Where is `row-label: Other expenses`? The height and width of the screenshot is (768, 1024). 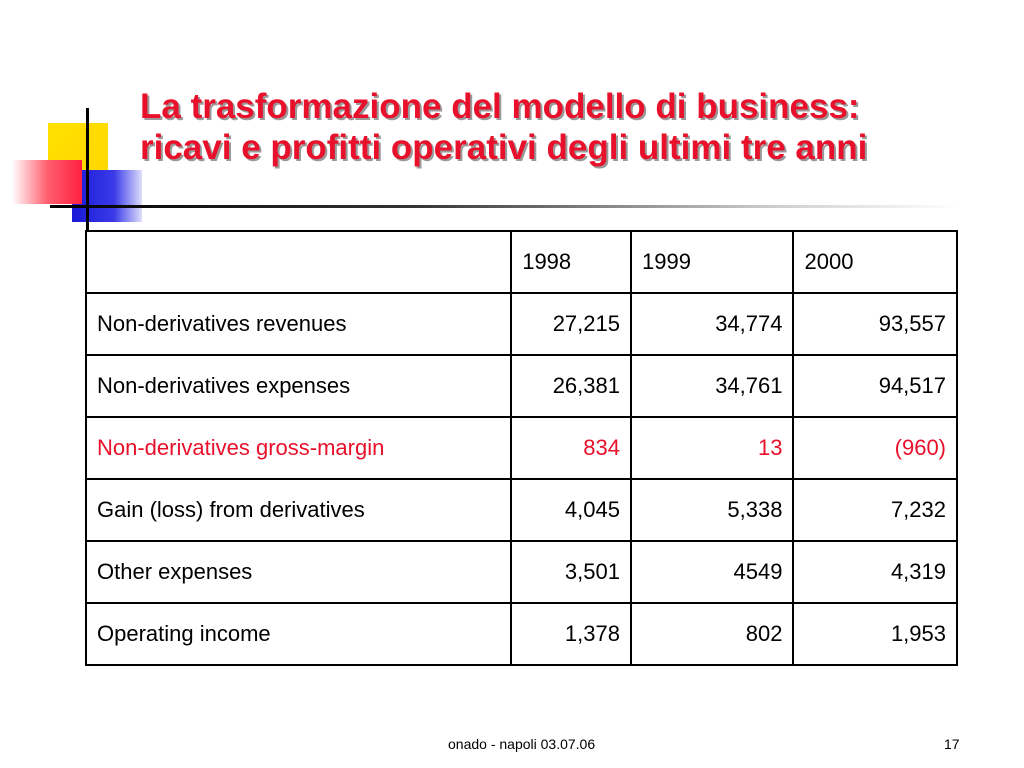 row-label: Other expenses is located at coordinates (298, 572).